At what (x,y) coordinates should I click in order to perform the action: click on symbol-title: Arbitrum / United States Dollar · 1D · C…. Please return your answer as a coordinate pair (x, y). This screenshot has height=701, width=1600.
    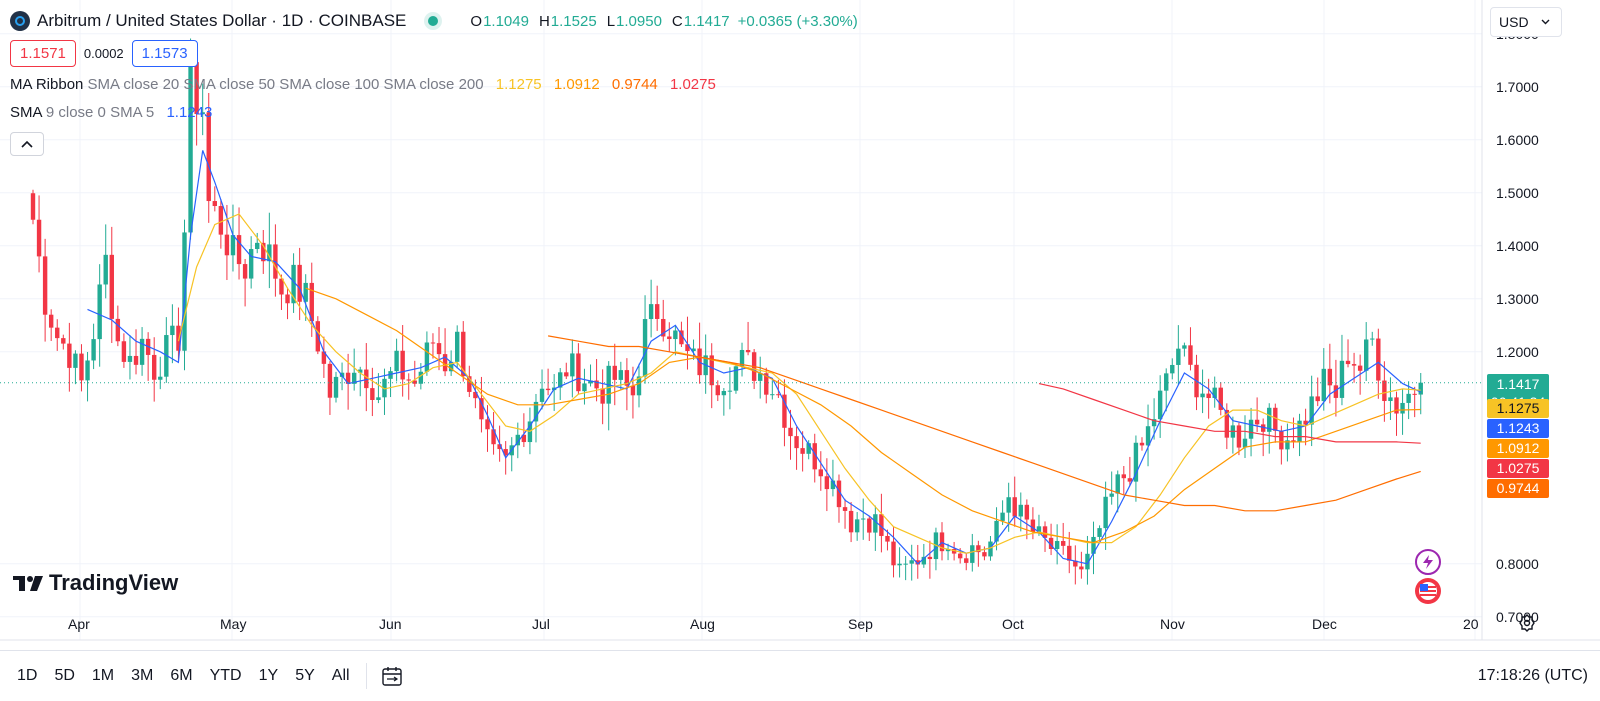
    Looking at the image, I should click on (222, 20).